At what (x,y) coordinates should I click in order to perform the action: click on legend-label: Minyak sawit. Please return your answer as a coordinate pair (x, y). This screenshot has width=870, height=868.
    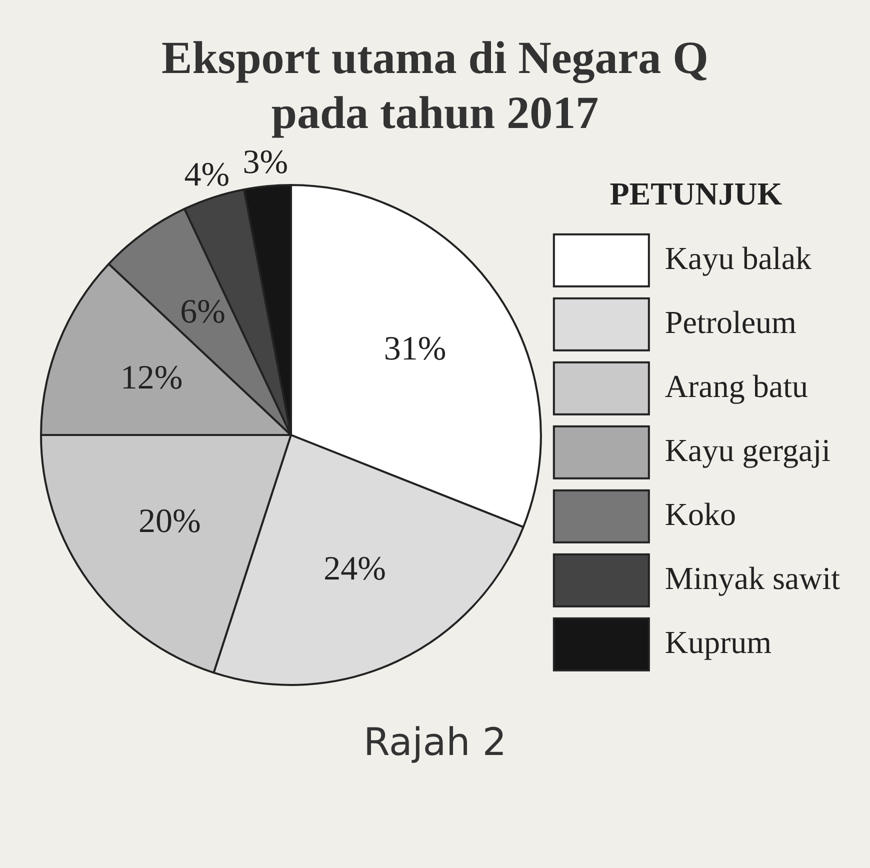
    Looking at the image, I should click on (752, 578).